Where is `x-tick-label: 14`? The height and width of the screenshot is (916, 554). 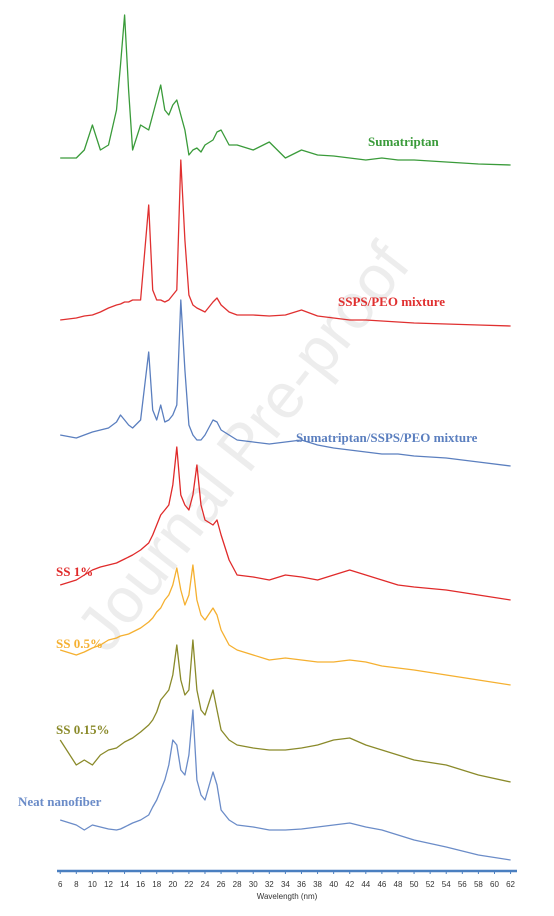 x-tick-label: 14 is located at coordinates (124, 884).